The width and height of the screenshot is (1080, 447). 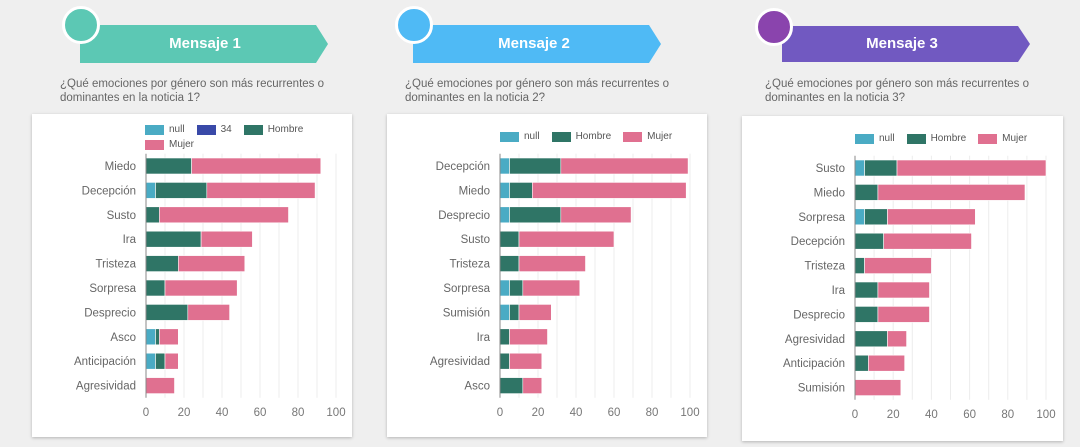 I want to click on category-label: Decepción, so click(x=818, y=242).